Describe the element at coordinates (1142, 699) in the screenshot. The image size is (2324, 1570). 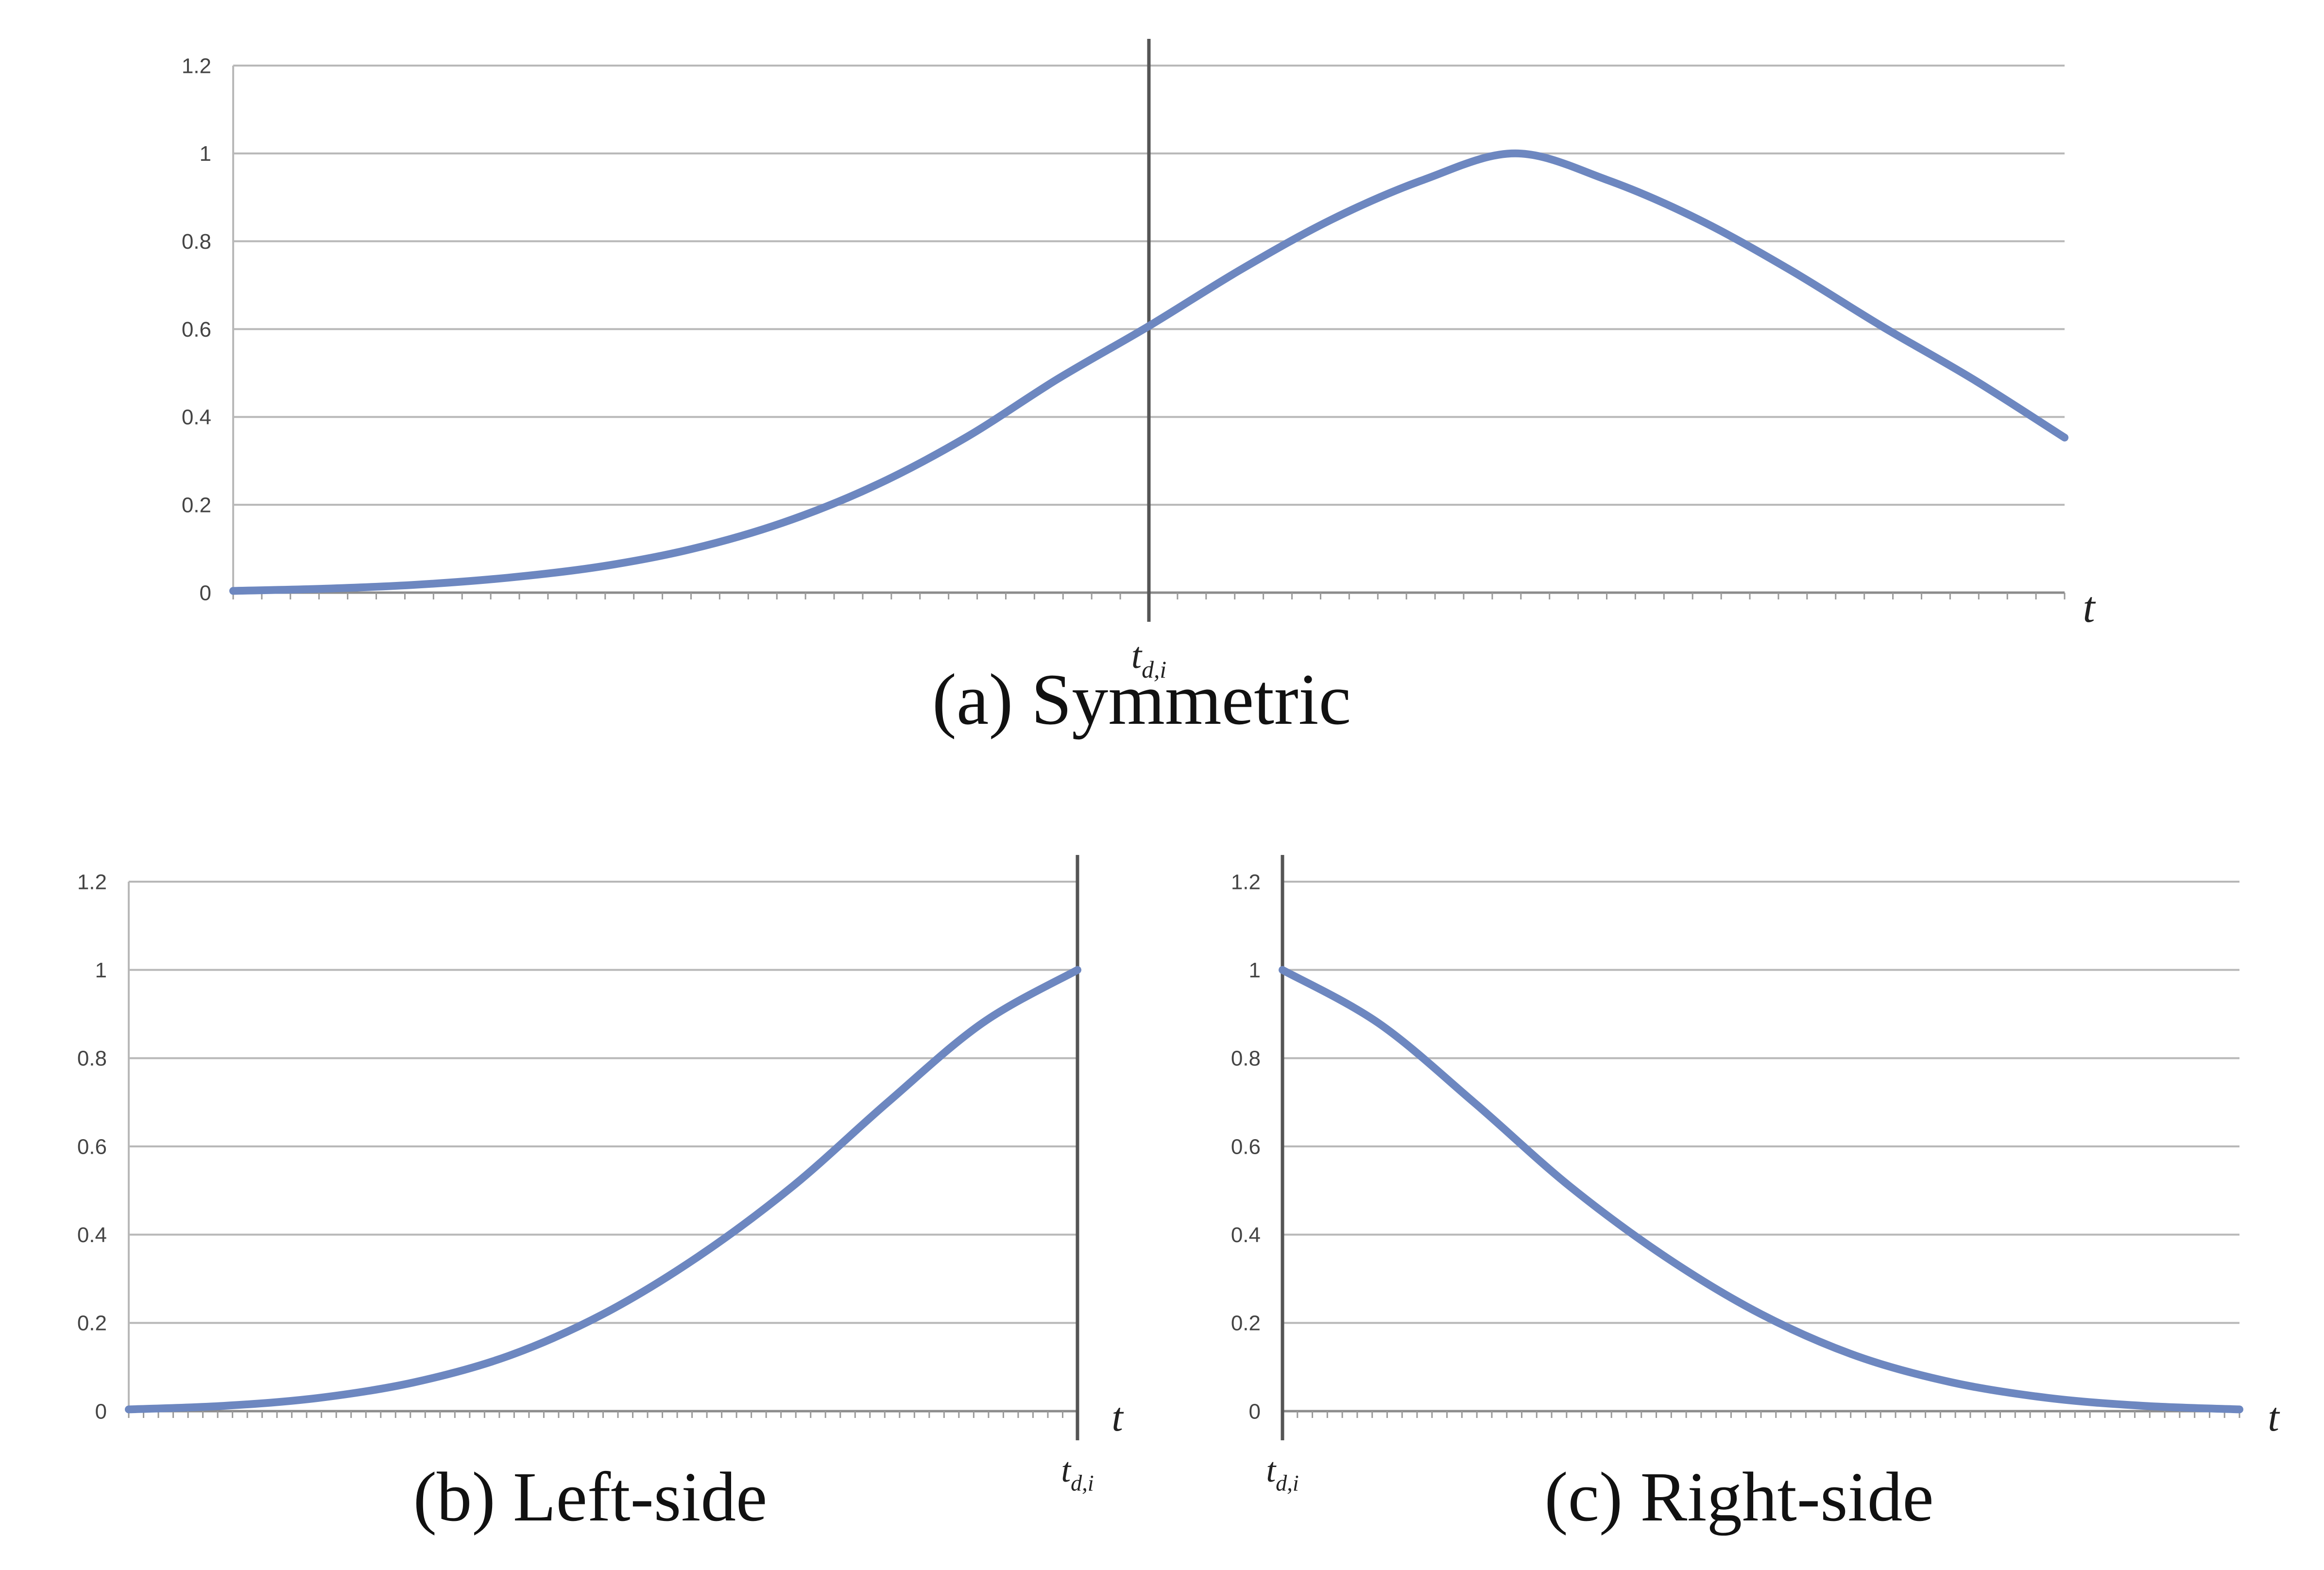
I see `chart-caption: (a) Symmetric` at that location.